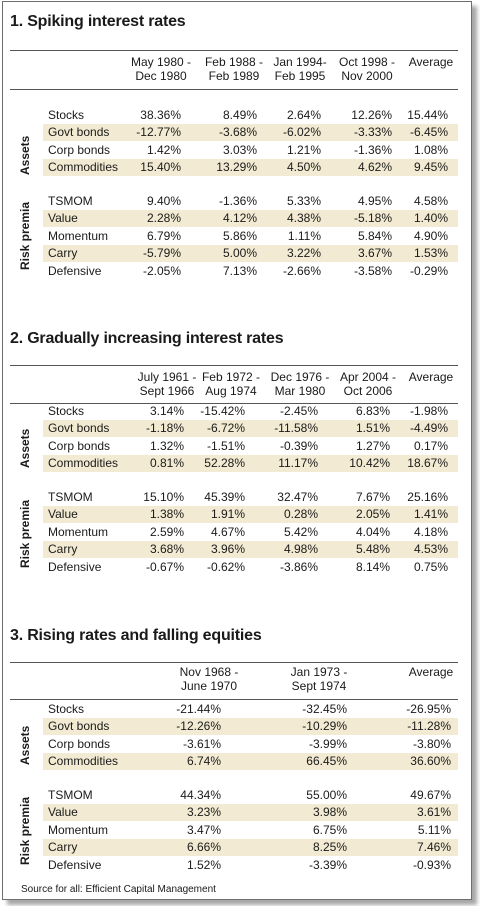 The image size is (480, 906). Describe the element at coordinates (372, 149) in the screenshot. I see `value-cell: -1.36%` at that location.